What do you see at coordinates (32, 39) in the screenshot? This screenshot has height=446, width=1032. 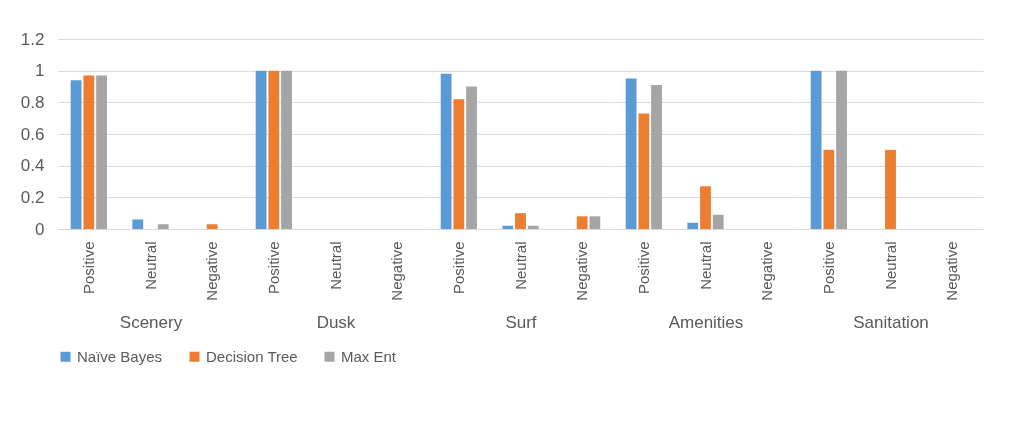 I see `y-tick-label: 1.2` at bounding box center [32, 39].